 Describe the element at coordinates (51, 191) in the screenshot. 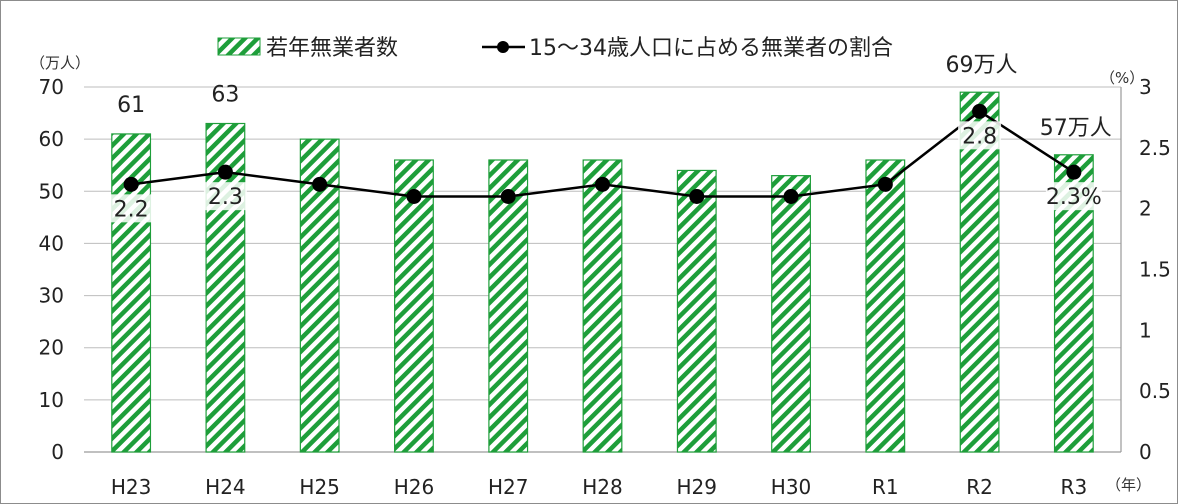

I see `left-tick-label: 50` at that location.